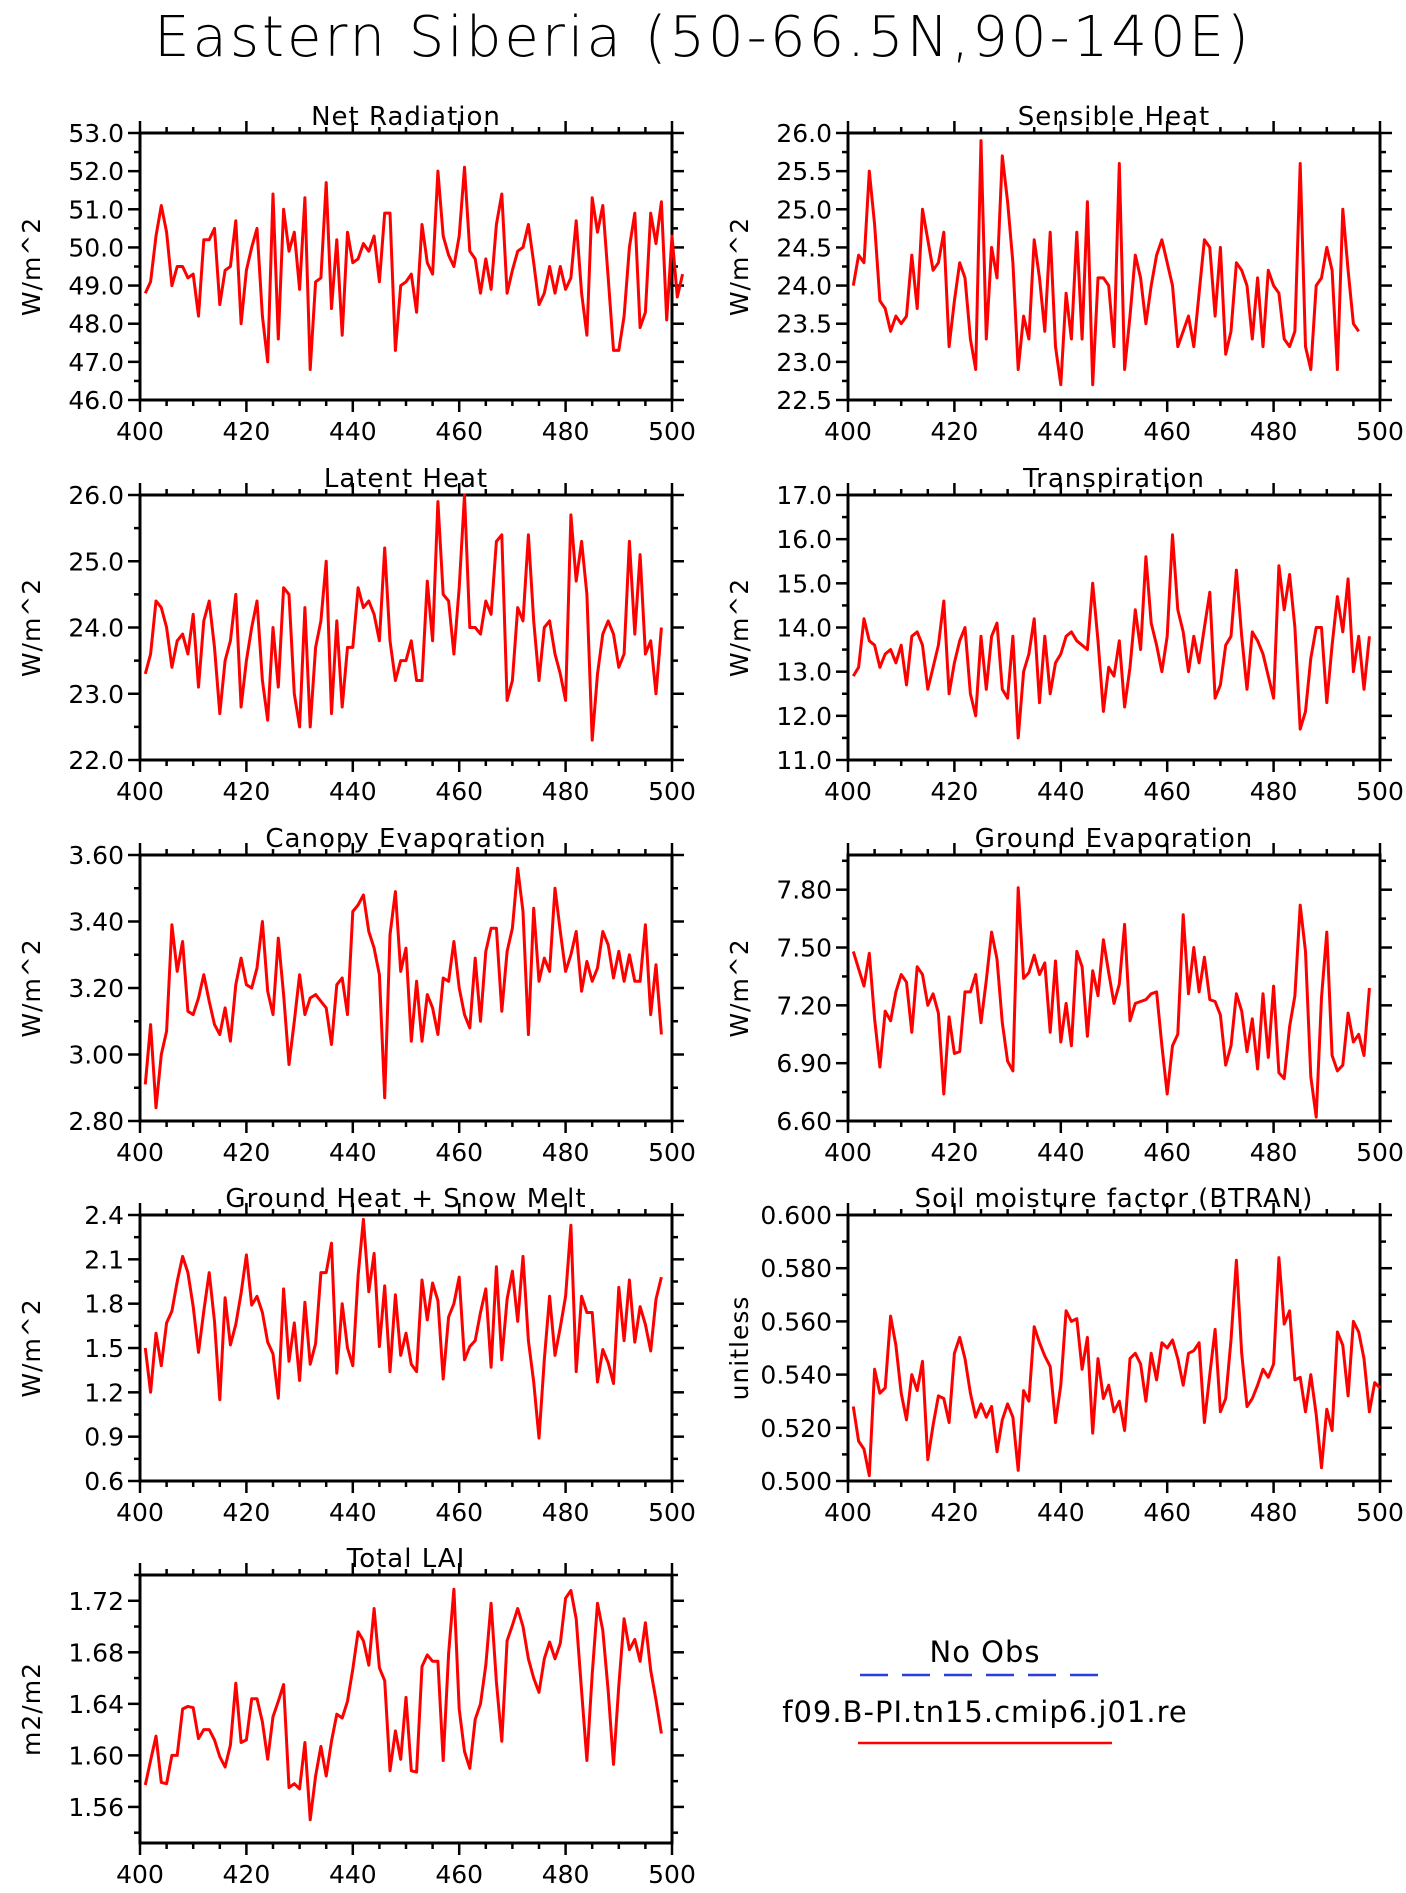  Describe the element at coordinates (96, 1807) in the screenshot. I see `chart-total-lai-ytick-label-1.56: 1.56` at that location.